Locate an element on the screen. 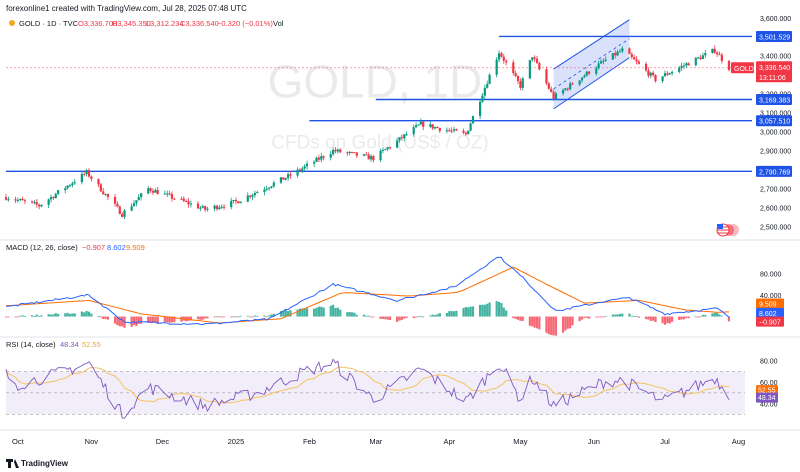  rsi-ma-line is located at coordinates (367, 385).